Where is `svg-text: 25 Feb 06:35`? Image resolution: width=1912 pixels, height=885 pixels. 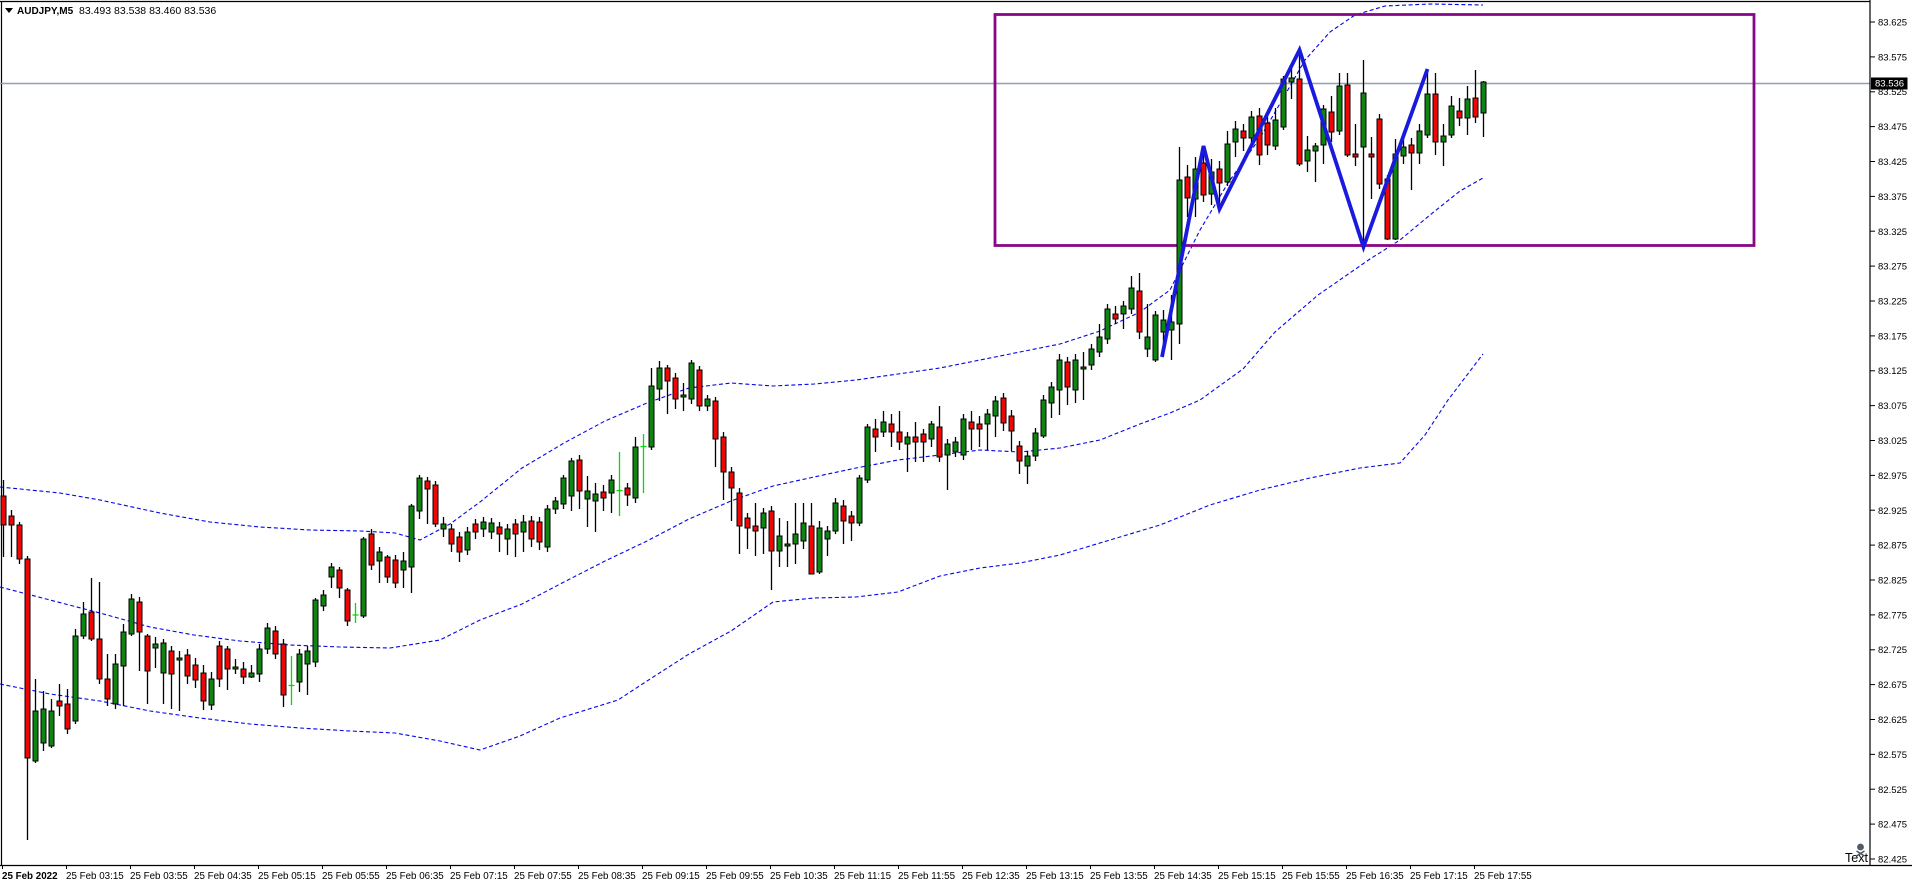 svg-text: 25 Feb 06:35 is located at coordinates (415, 876).